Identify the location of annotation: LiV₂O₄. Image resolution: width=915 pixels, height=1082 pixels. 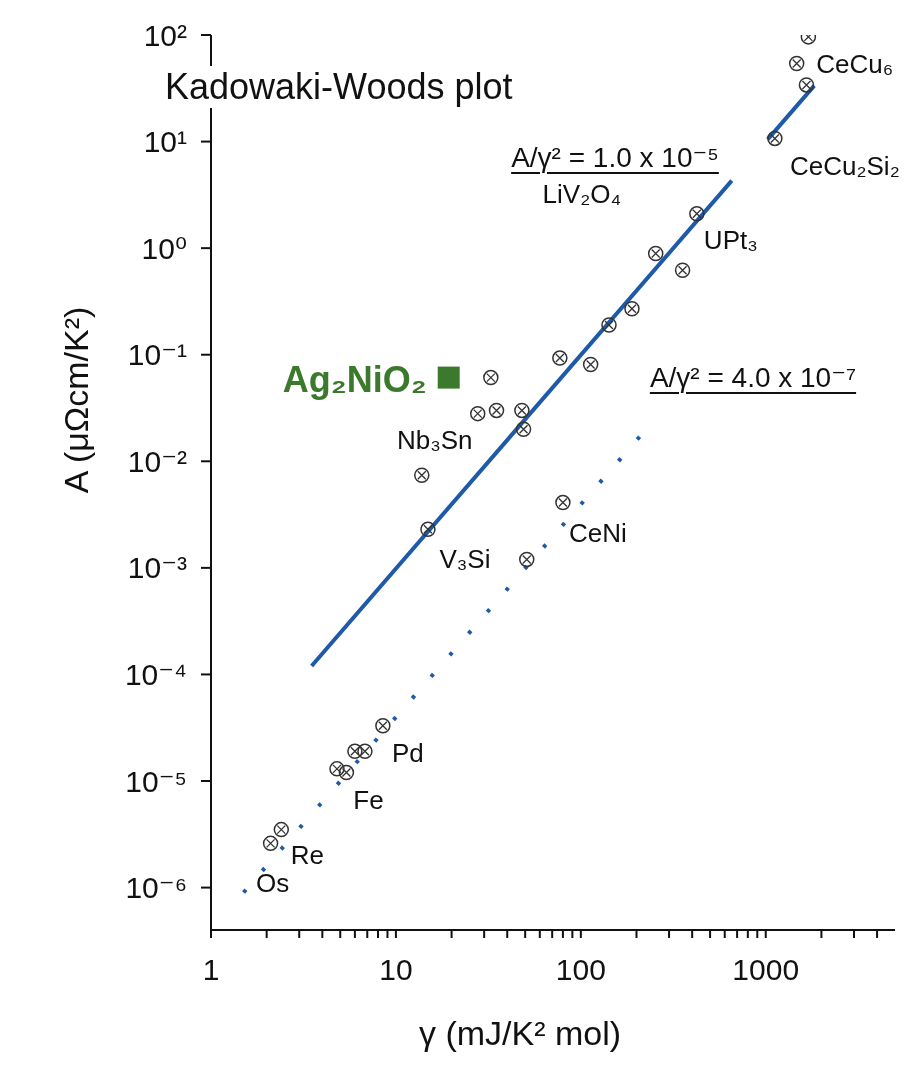
(582, 193).